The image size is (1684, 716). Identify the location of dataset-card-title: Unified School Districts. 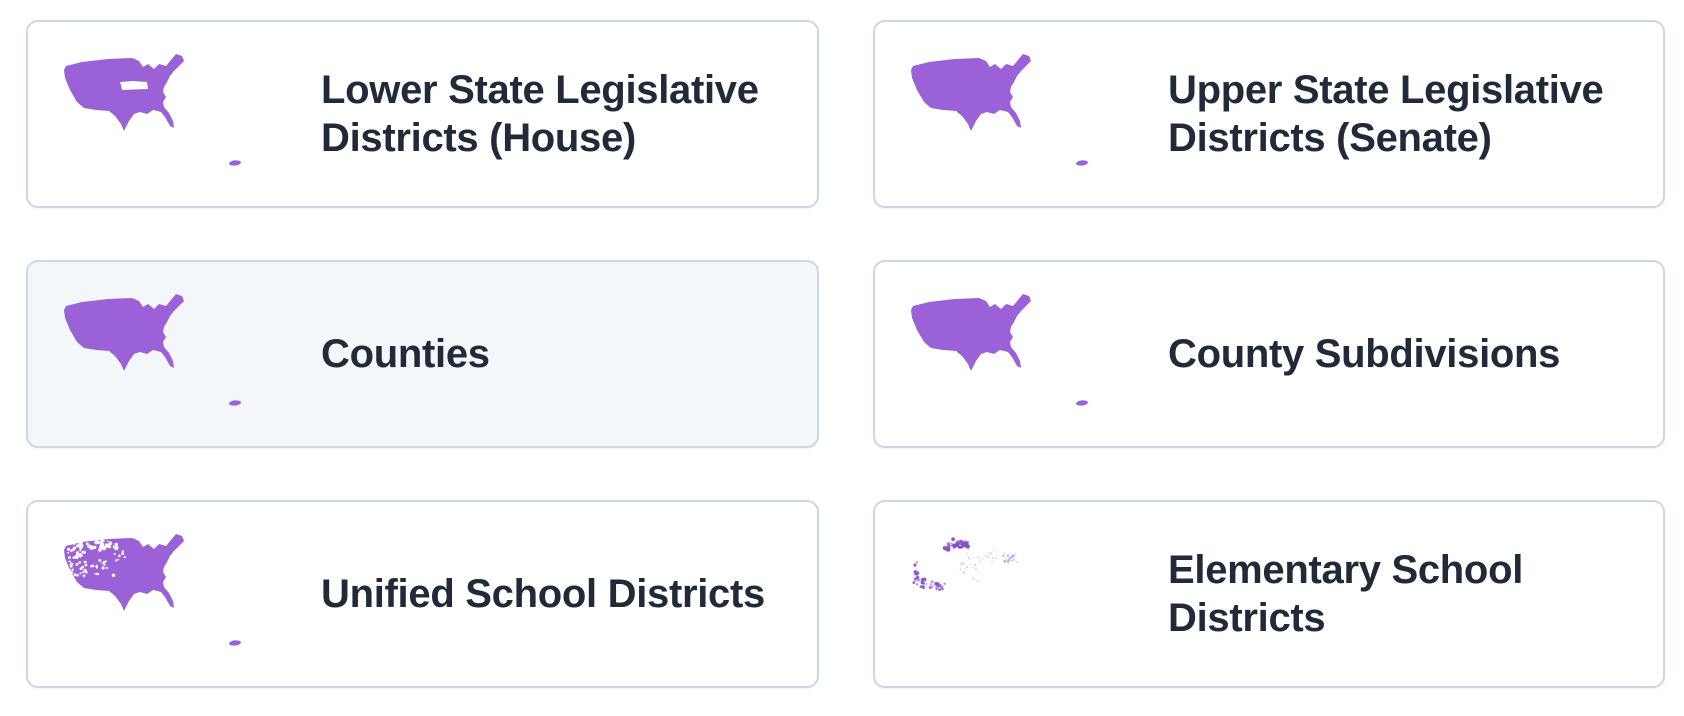
(543, 594).